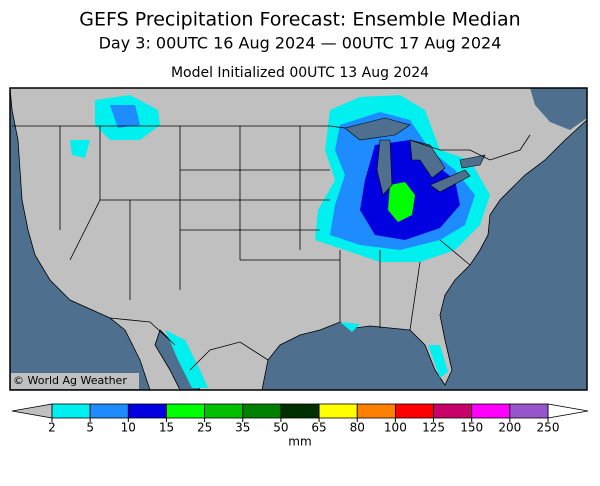 This screenshot has width=600, height=486. What do you see at coordinates (32, 411) in the screenshot?
I see `colorbar-under` at bounding box center [32, 411].